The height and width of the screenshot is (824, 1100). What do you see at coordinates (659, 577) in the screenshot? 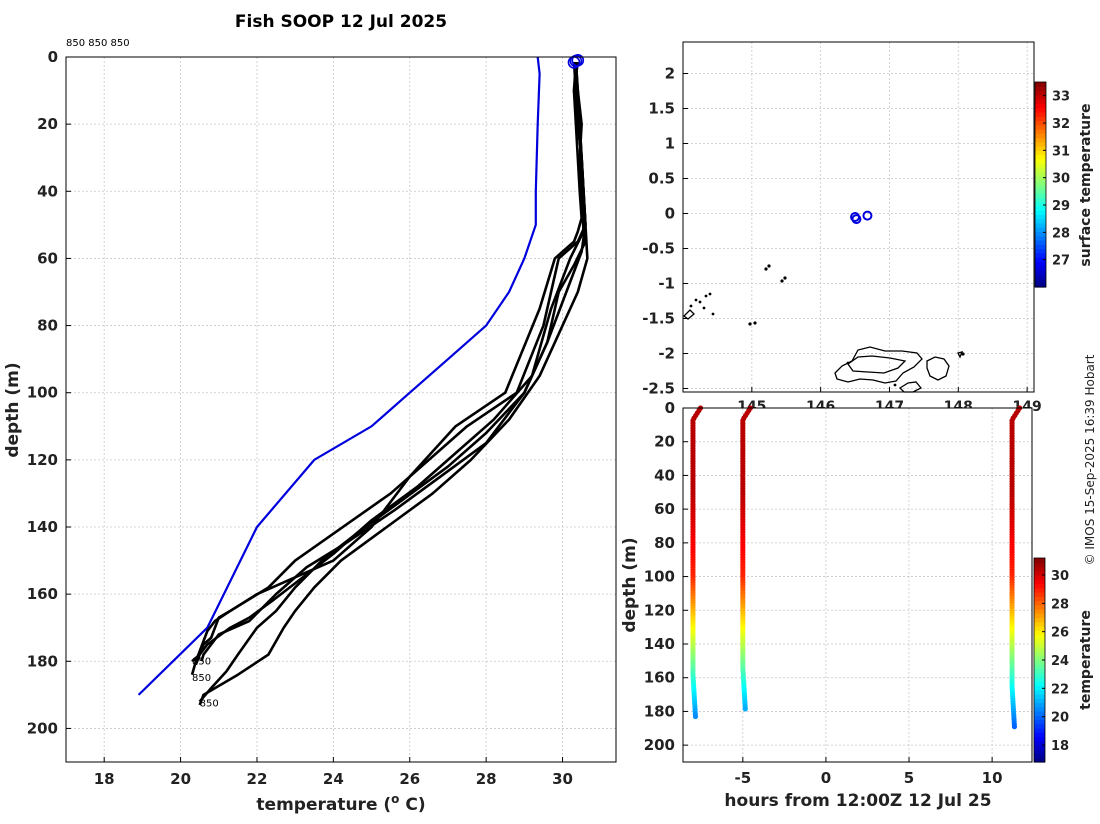
I see `timeseries-y-tick-label: 100` at bounding box center [659, 577].